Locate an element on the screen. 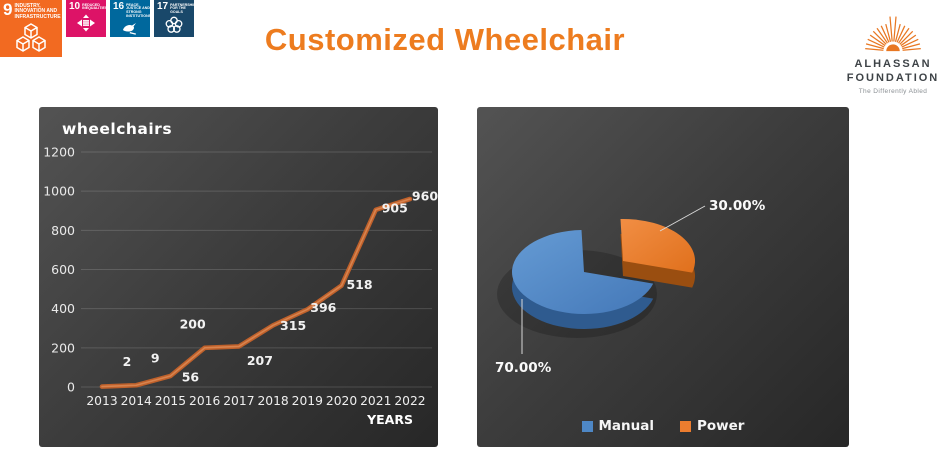 The image size is (941, 454). cubes-icon is located at coordinates (31, 37).